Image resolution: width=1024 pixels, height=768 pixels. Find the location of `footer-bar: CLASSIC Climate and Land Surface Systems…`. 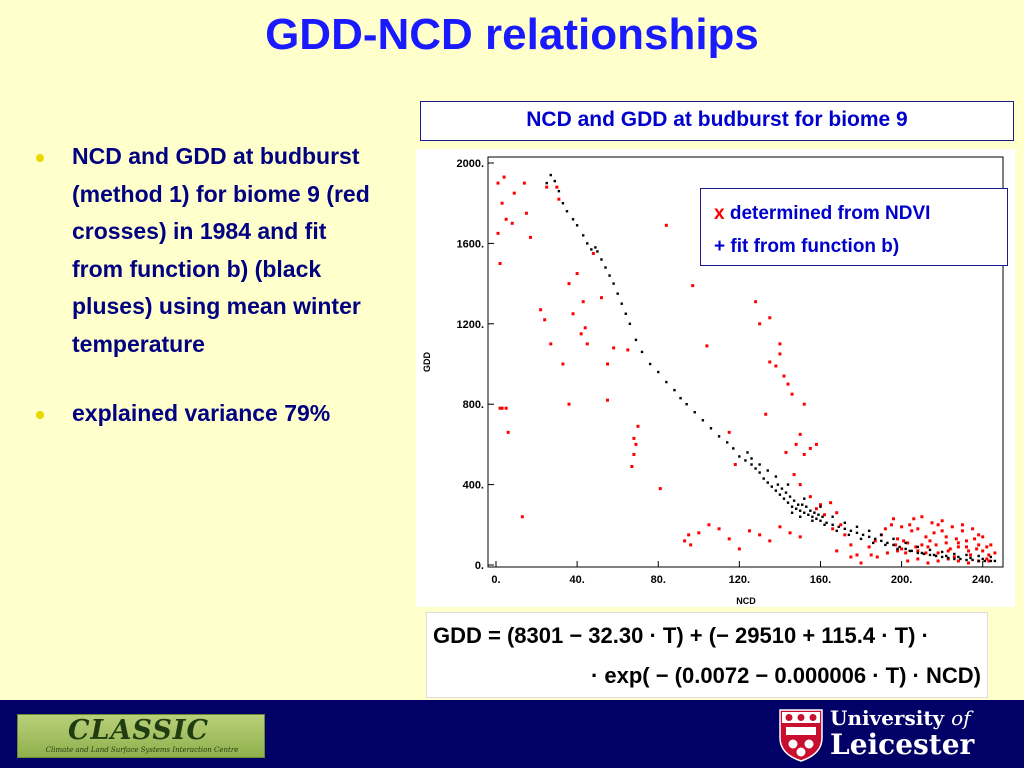

footer-bar: CLASSIC Climate and Land Surface Systems… is located at coordinates (512, 734).